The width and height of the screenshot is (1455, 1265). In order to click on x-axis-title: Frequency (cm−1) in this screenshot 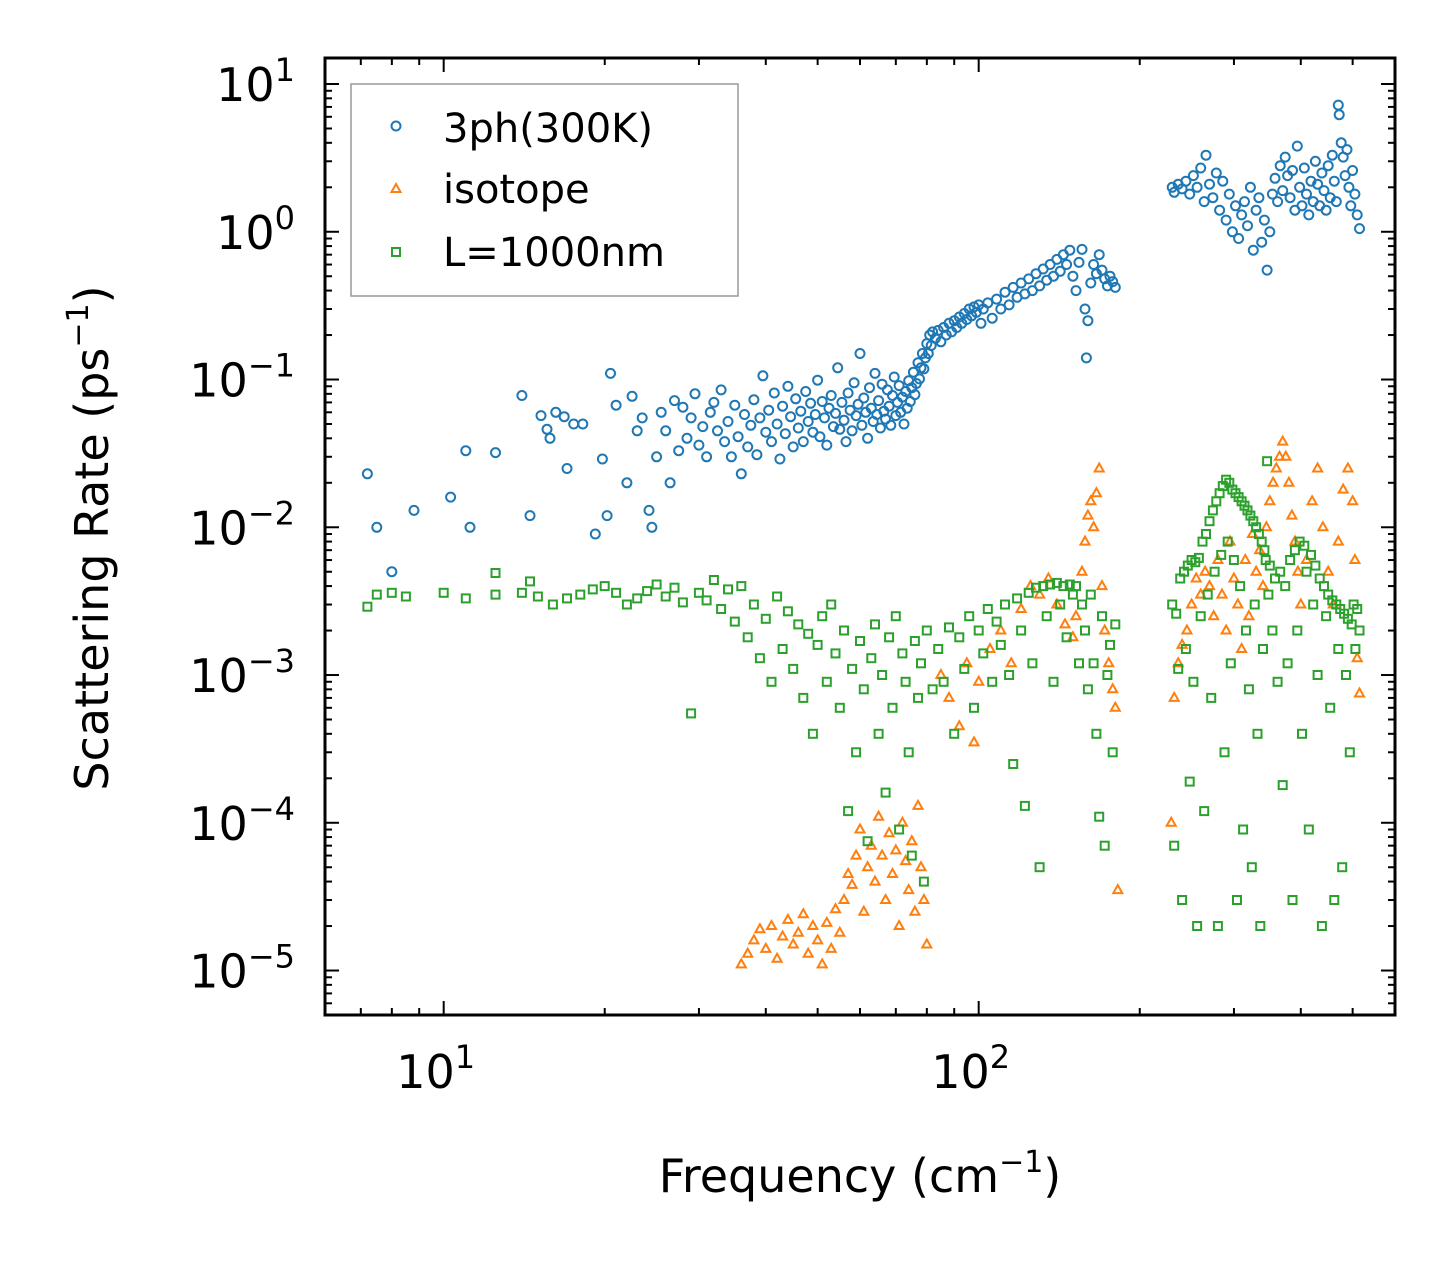, I will do `click(860, 1174)`.